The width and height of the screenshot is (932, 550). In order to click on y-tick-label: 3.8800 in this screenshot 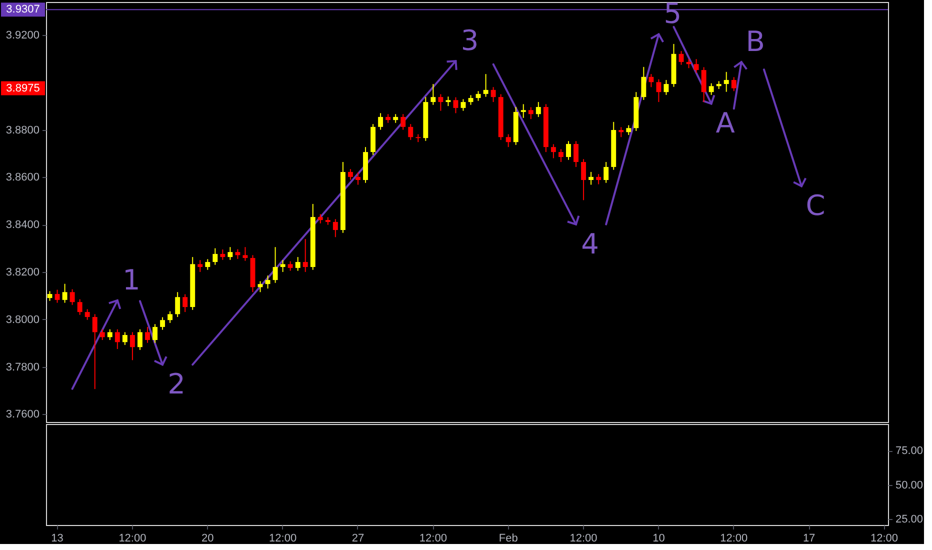, I will do `click(23, 130)`.